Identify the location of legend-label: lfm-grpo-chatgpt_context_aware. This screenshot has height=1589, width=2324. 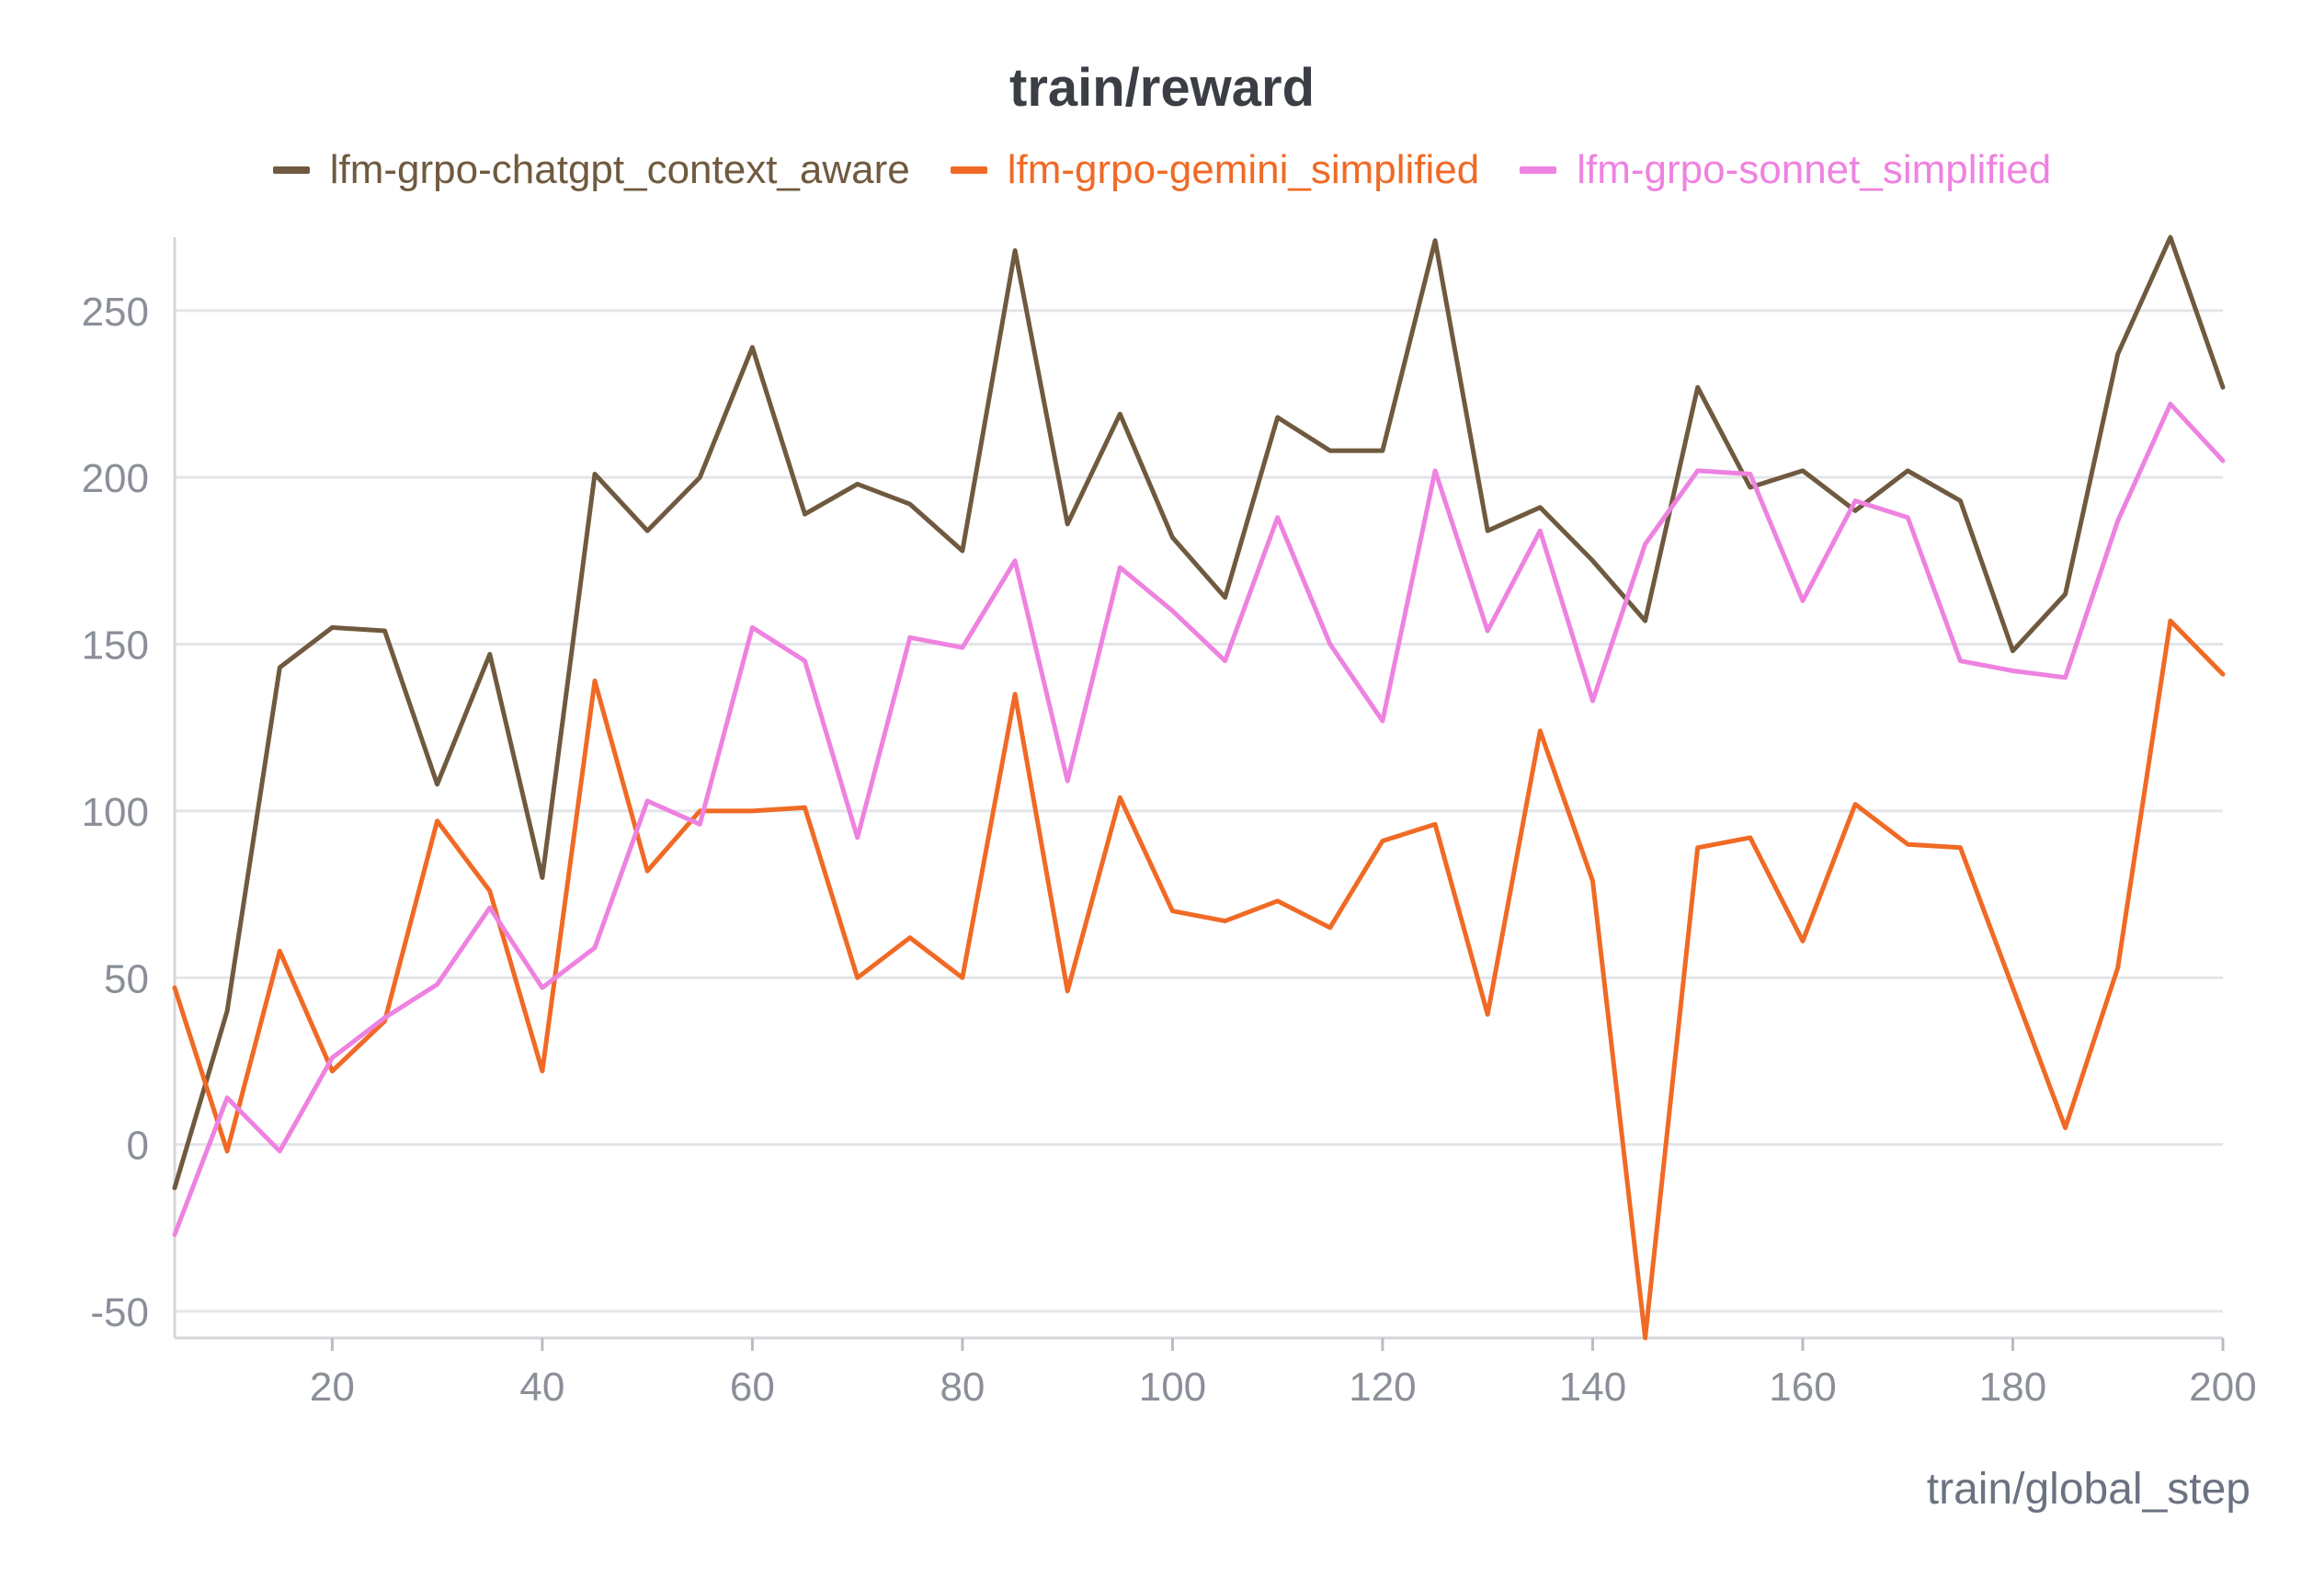
(620, 169).